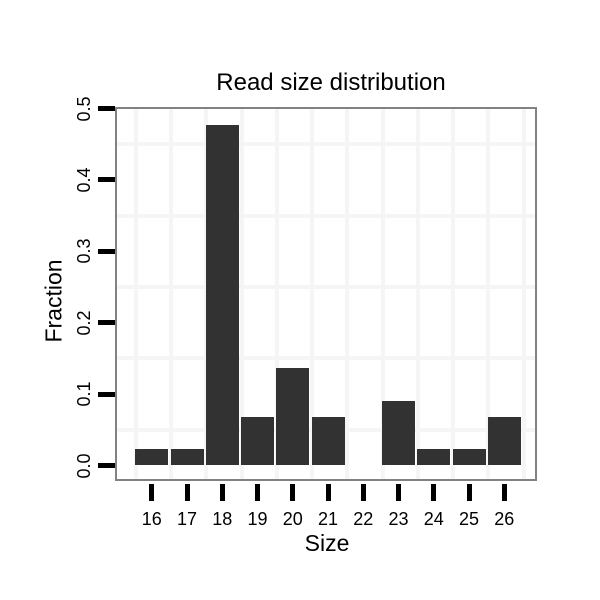 This screenshot has height=600, width=600. What do you see at coordinates (469, 518) in the screenshot?
I see `x-tick-label: 25` at bounding box center [469, 518].